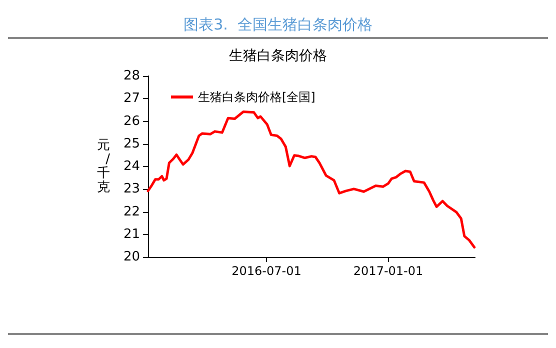  I want to click on chart-subtitle: 生猪白条肉价格, so click(278, 56).